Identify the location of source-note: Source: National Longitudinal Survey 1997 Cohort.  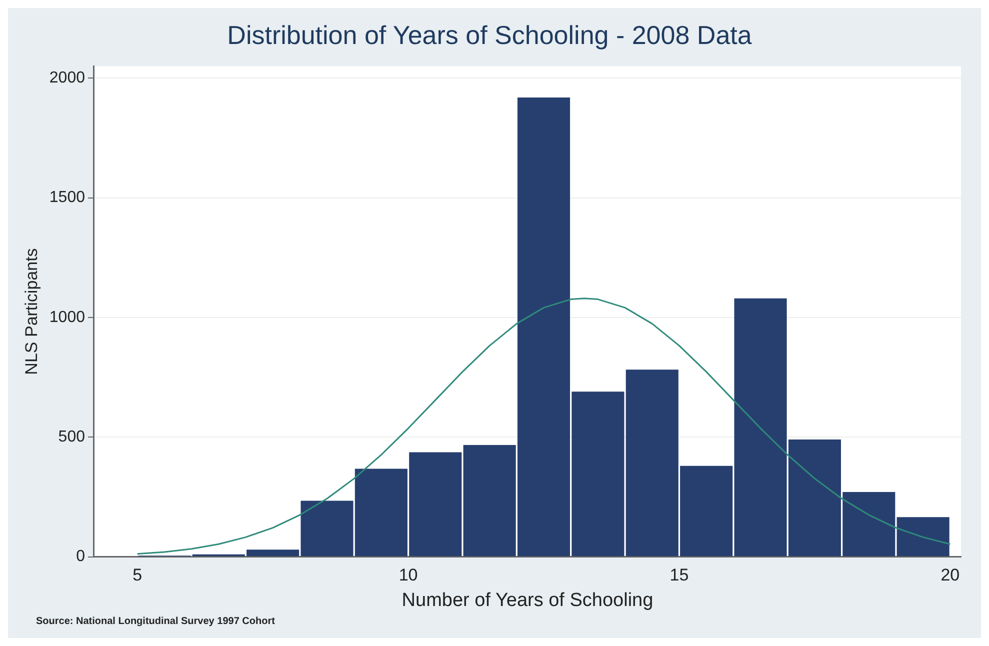
(155, 621).